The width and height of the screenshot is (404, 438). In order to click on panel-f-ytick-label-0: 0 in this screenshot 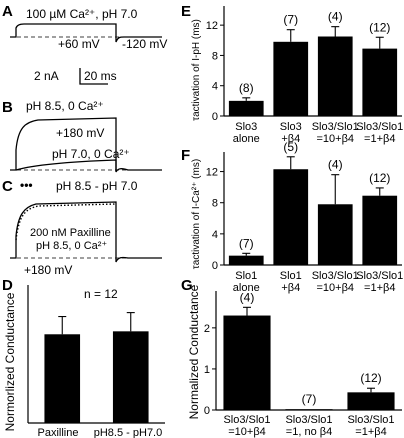, I will do `click(215, 266)`.